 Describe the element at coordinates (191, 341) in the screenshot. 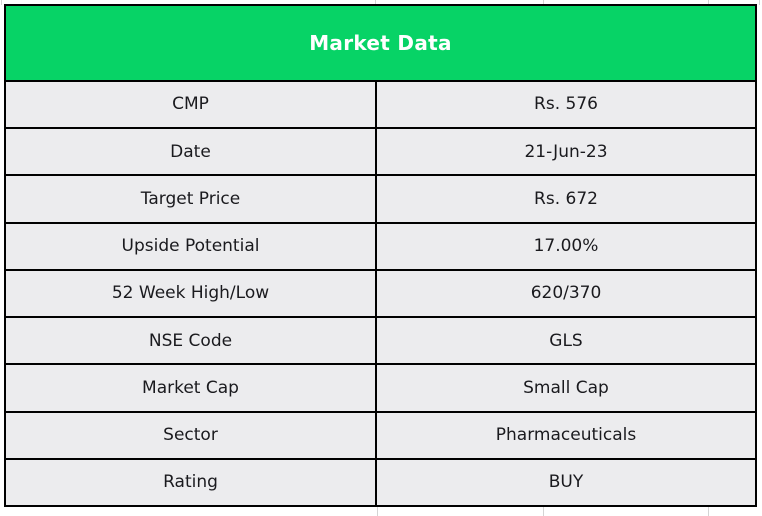

I see `row-label-cell: NSE Code` at that location.